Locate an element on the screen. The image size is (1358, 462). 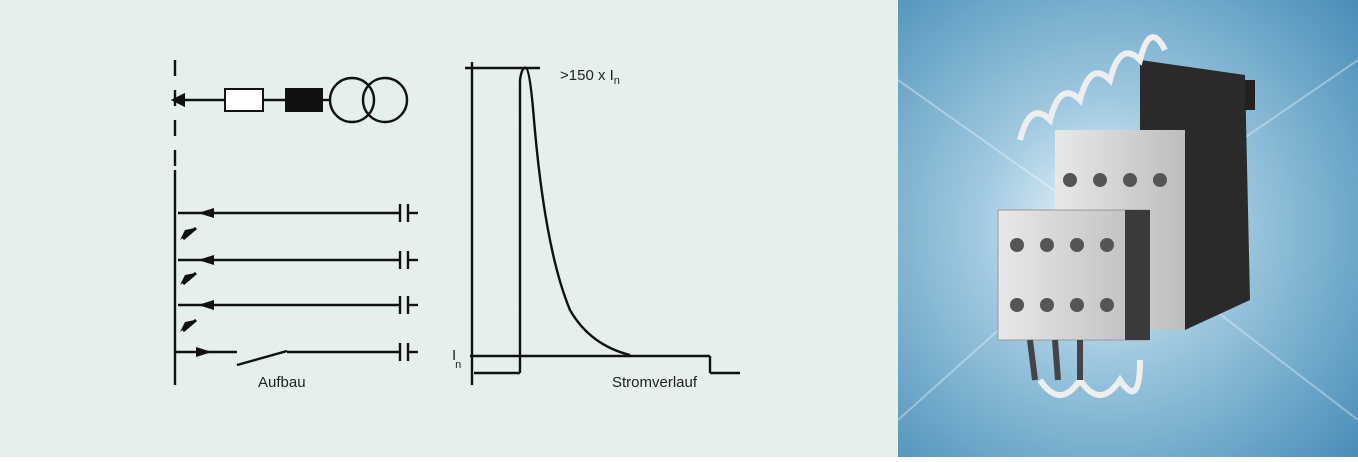
current-graph is located at coordinates (602, 223).